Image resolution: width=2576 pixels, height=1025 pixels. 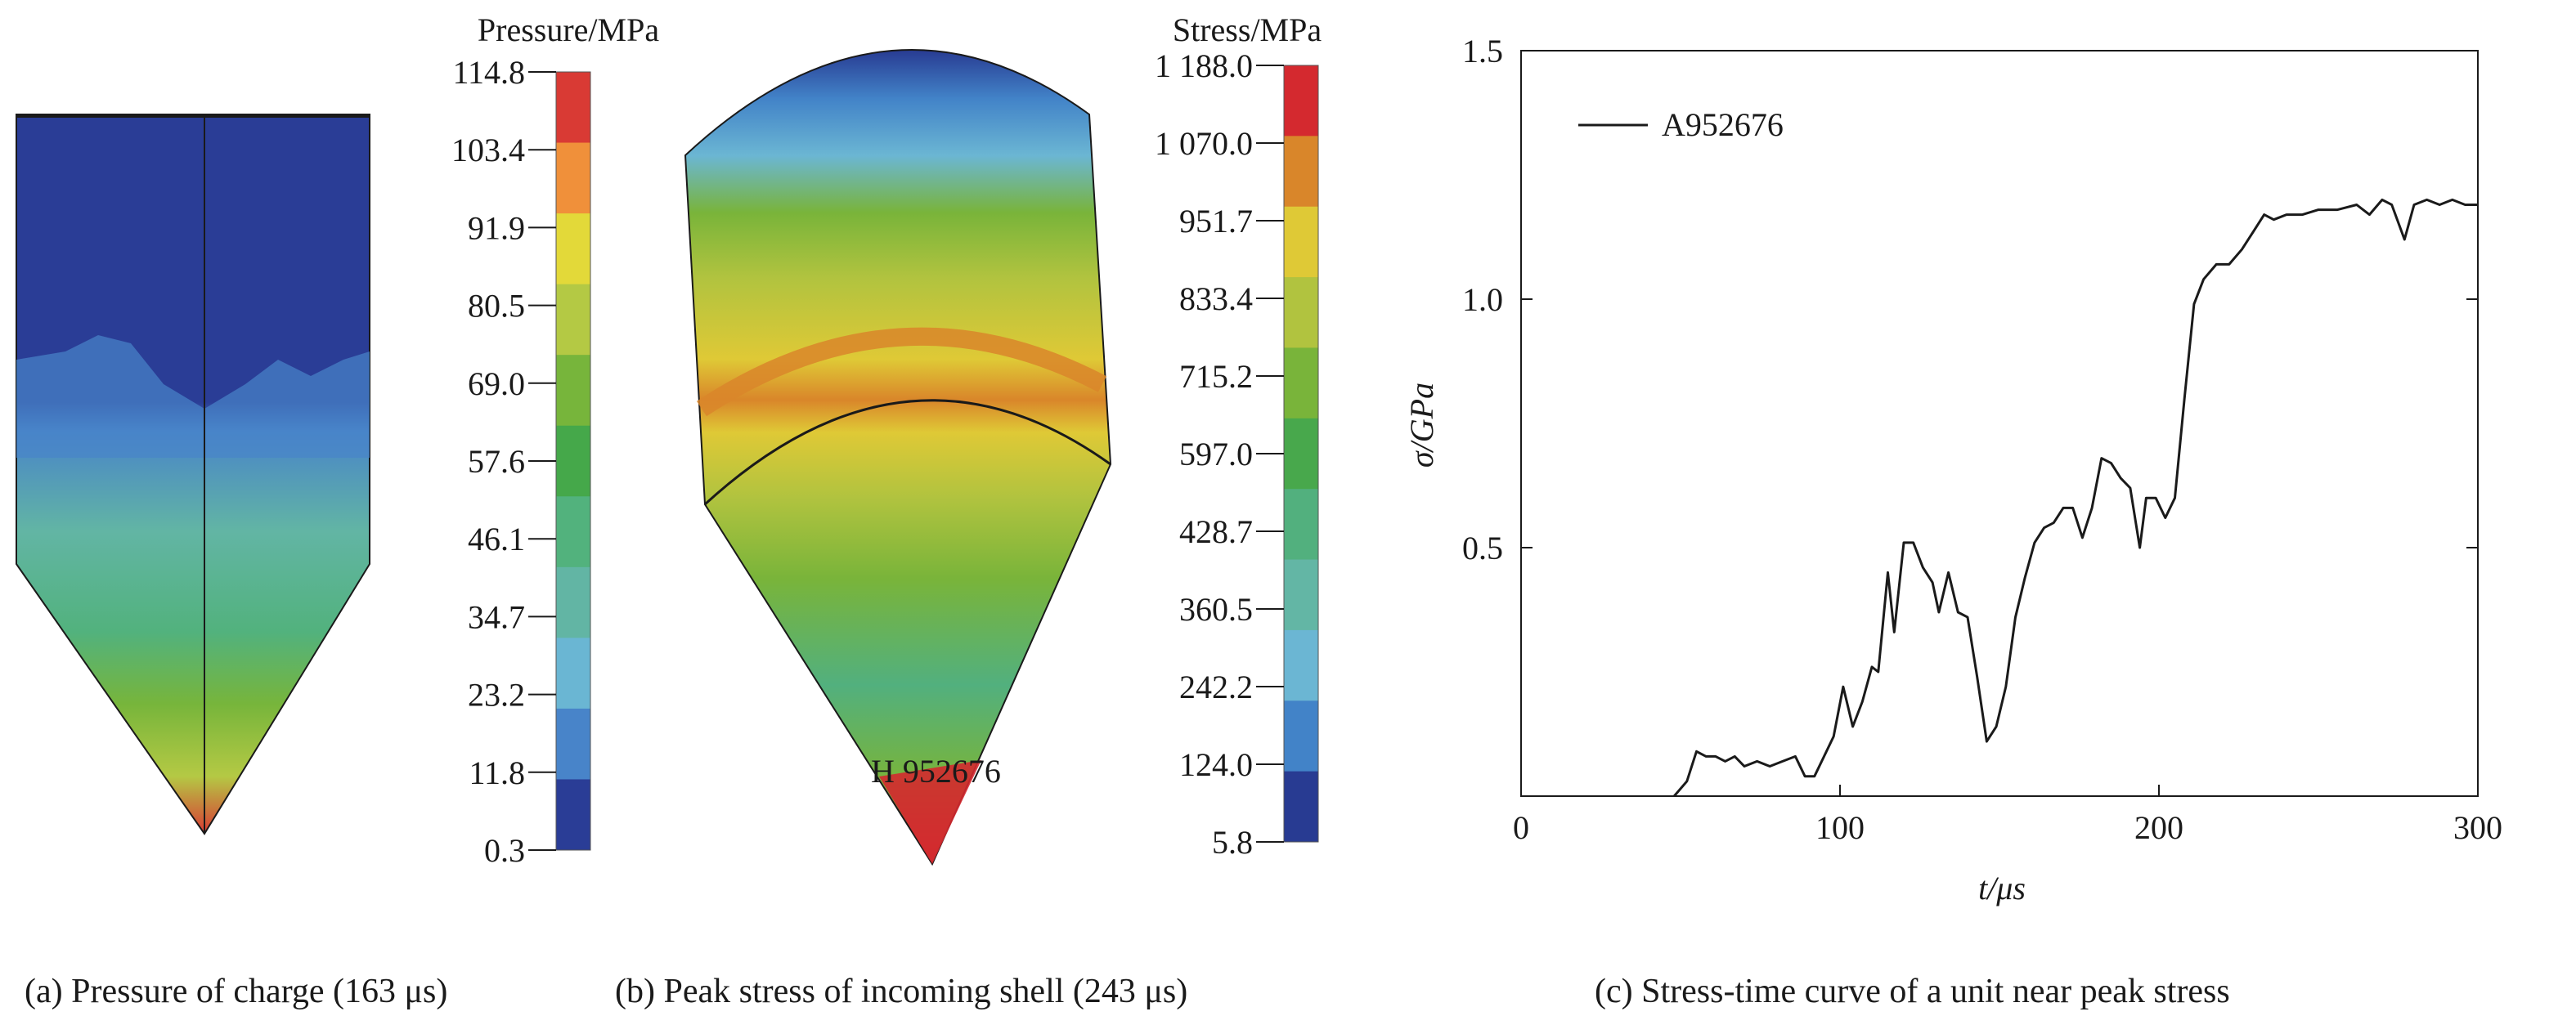 What do you see at coordinates (496, 616) in the screenshot?
I see `scale-a-label-7: 34.7` at bounding box center [496, 616].